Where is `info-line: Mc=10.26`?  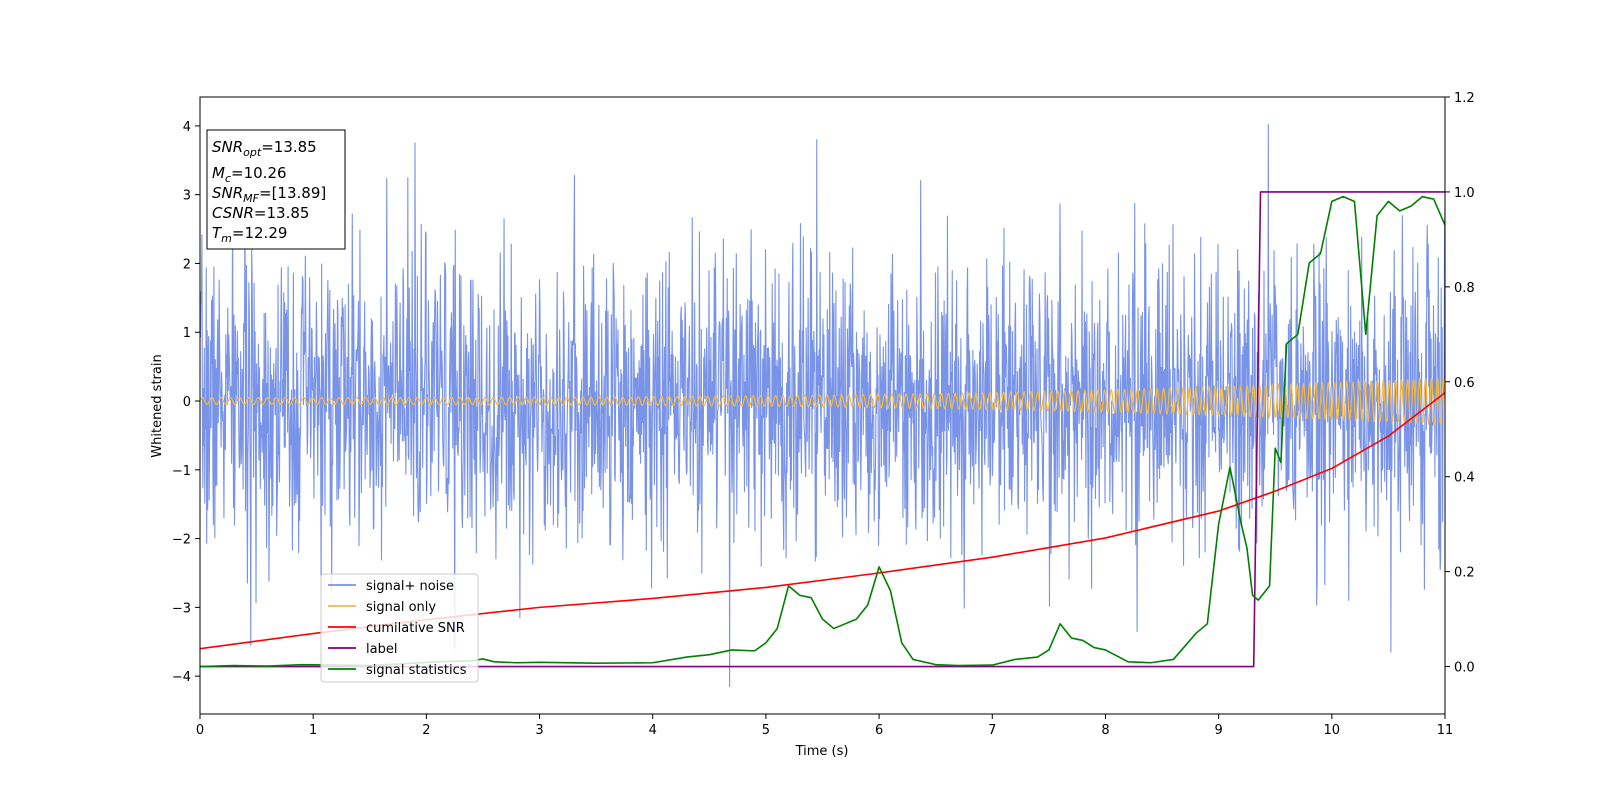
info-line: Mc=10.26 is located at coordinates (249, 174).